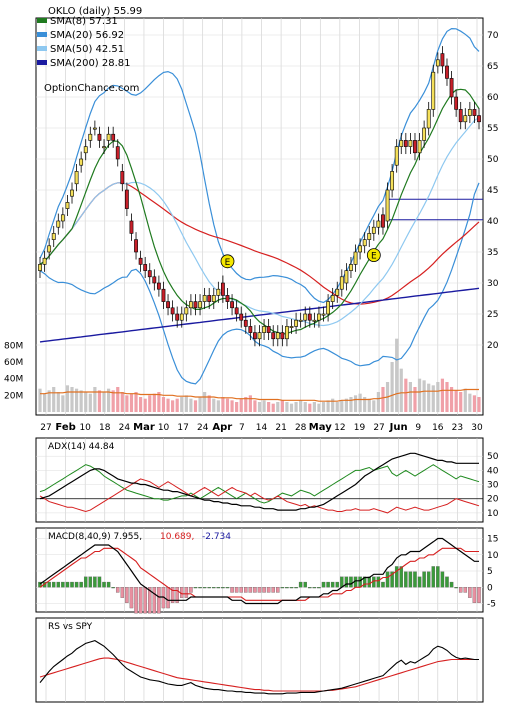 Image resolution: width=526 pixels, height=706 pixels. Describe the element at coordinates (493, 556) in the screenshot. I see `macd-tick-3: 10` at that location.